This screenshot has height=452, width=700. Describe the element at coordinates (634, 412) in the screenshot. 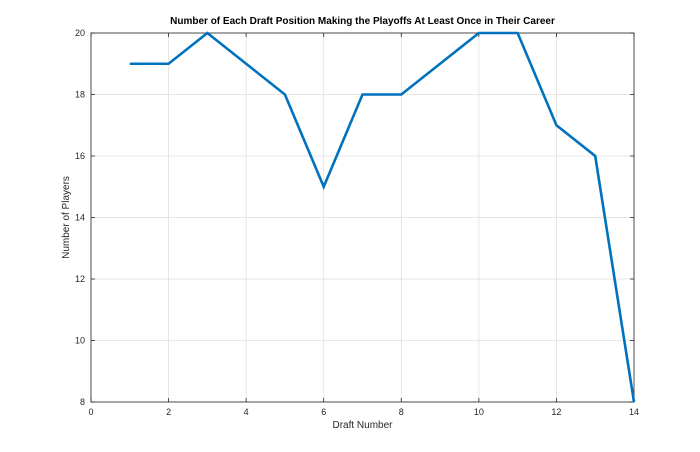

I see `x-tick-label: 14` at that location.